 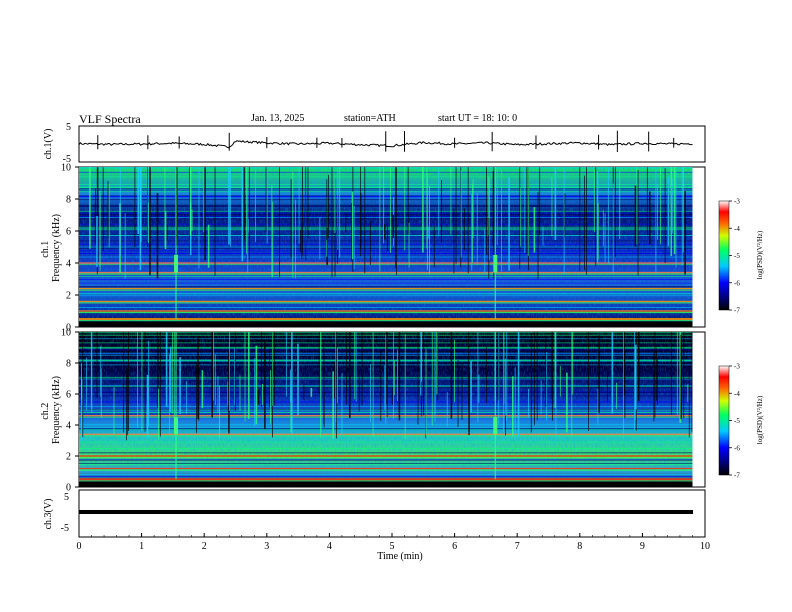 What do you see at coordinates (741, 256) in the screenshot?
I see `ch1-colorbar: -3 -4 -5 -6 -7 log(PSD)(V²/Hz)` at bounding box center [741, 256].